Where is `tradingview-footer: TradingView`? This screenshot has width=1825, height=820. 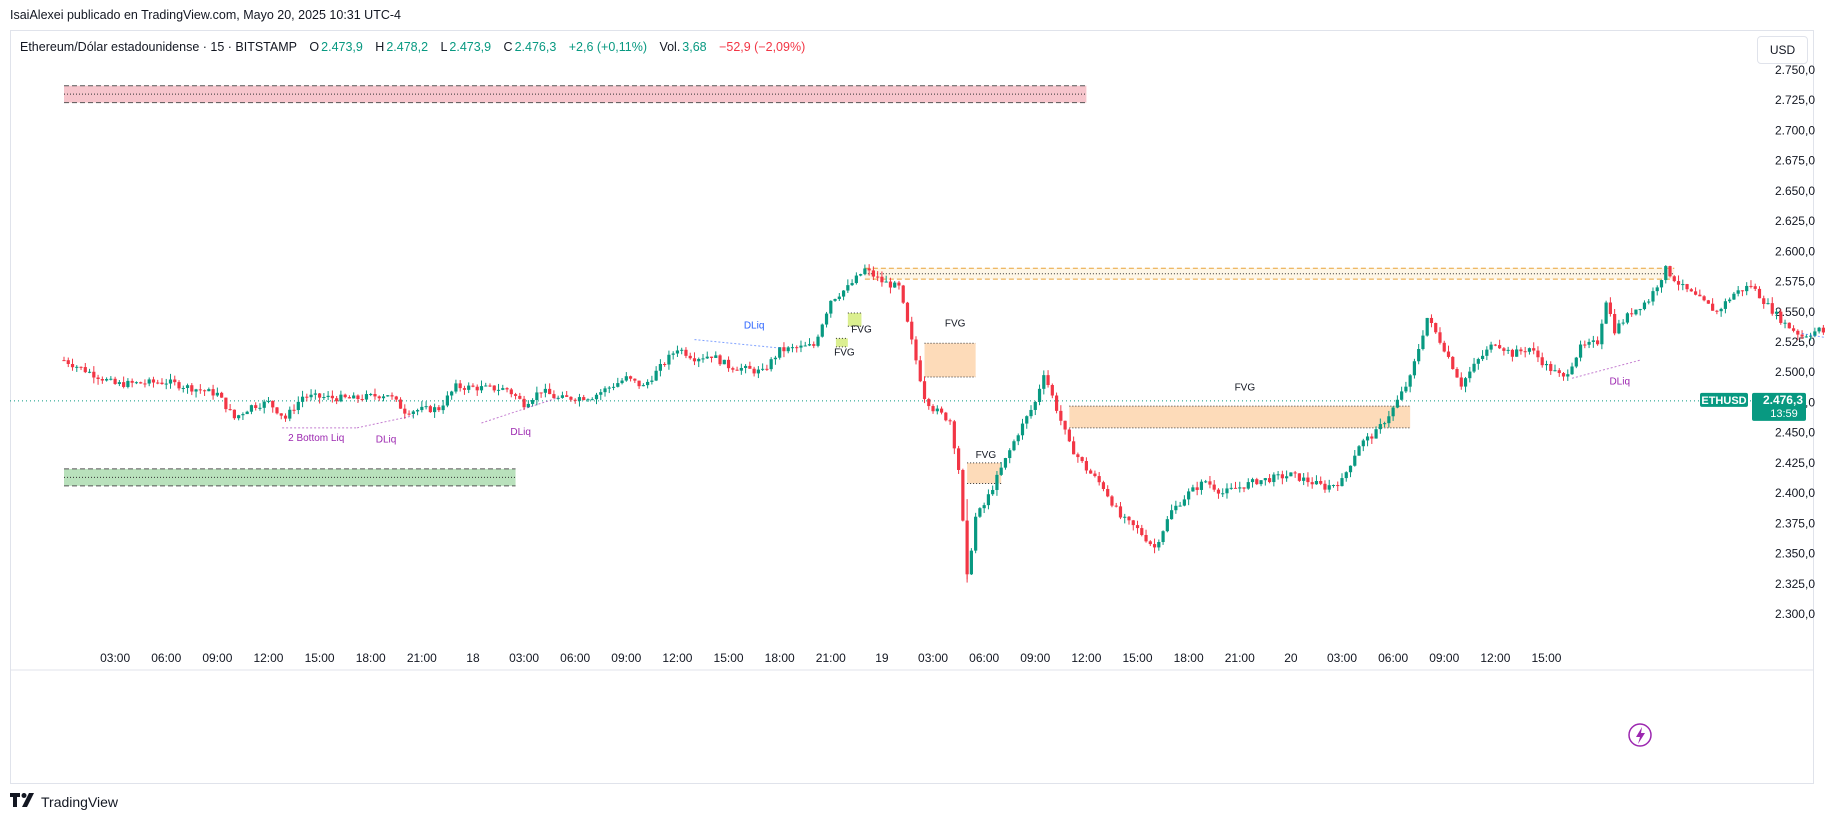
tradingview-footer: TradingView is located at coordinates (64, 802).